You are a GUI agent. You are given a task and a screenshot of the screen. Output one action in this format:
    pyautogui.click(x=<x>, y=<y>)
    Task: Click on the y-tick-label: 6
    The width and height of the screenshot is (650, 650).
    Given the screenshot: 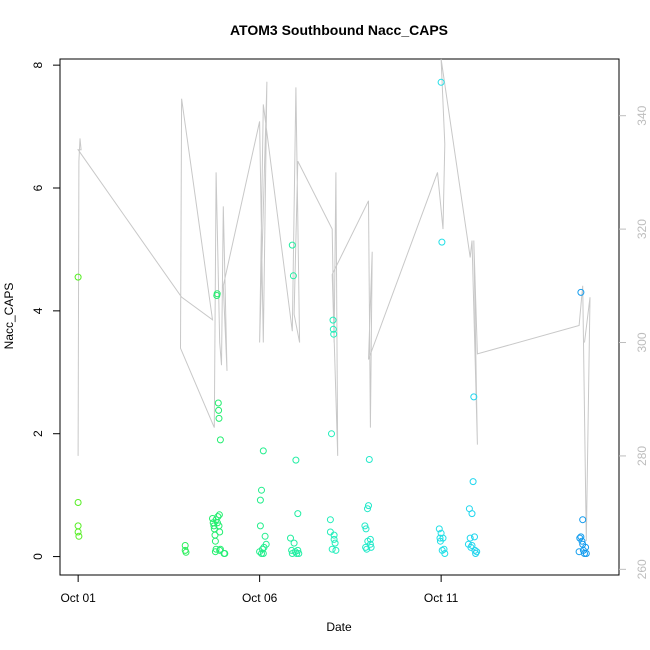 What is the action you would take?
    pyautogui.click(x=38, y=187)
    